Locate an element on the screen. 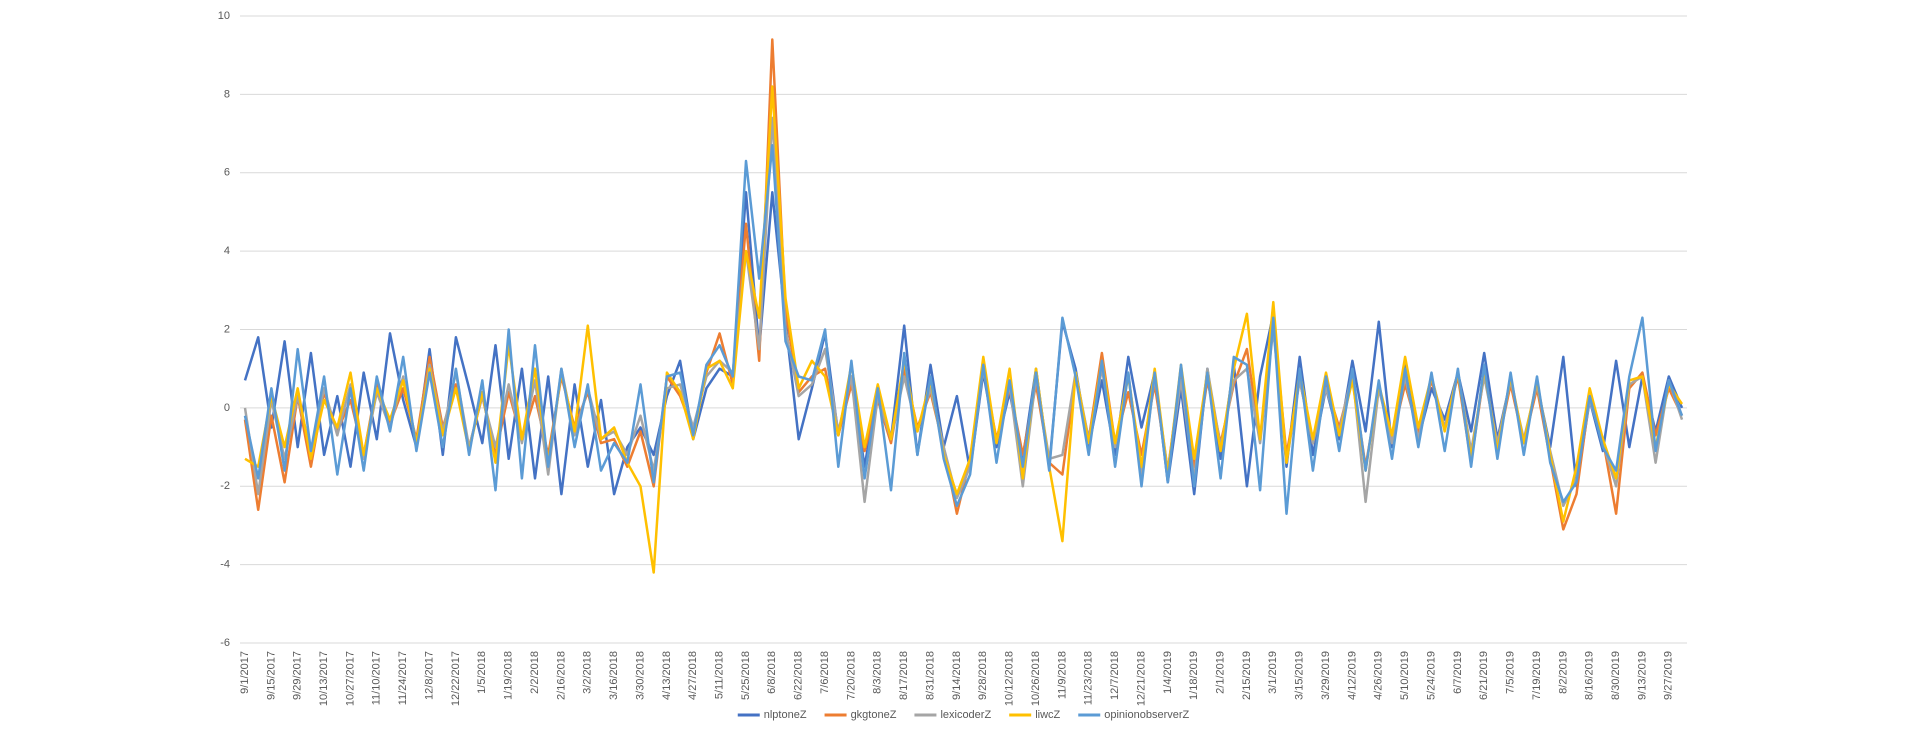 Image resolution: width=1920 pixels, height=740 pixels. y-tick-label: -2 is located at coordinates (225, 486).